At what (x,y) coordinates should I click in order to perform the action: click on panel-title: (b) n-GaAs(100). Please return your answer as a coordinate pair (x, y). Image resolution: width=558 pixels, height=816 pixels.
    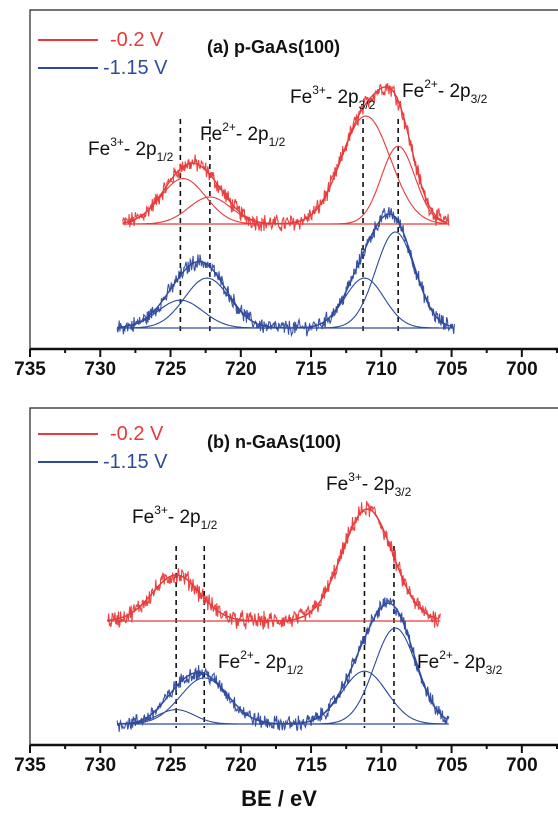
    Looking at the image, I should click on (274, 442).